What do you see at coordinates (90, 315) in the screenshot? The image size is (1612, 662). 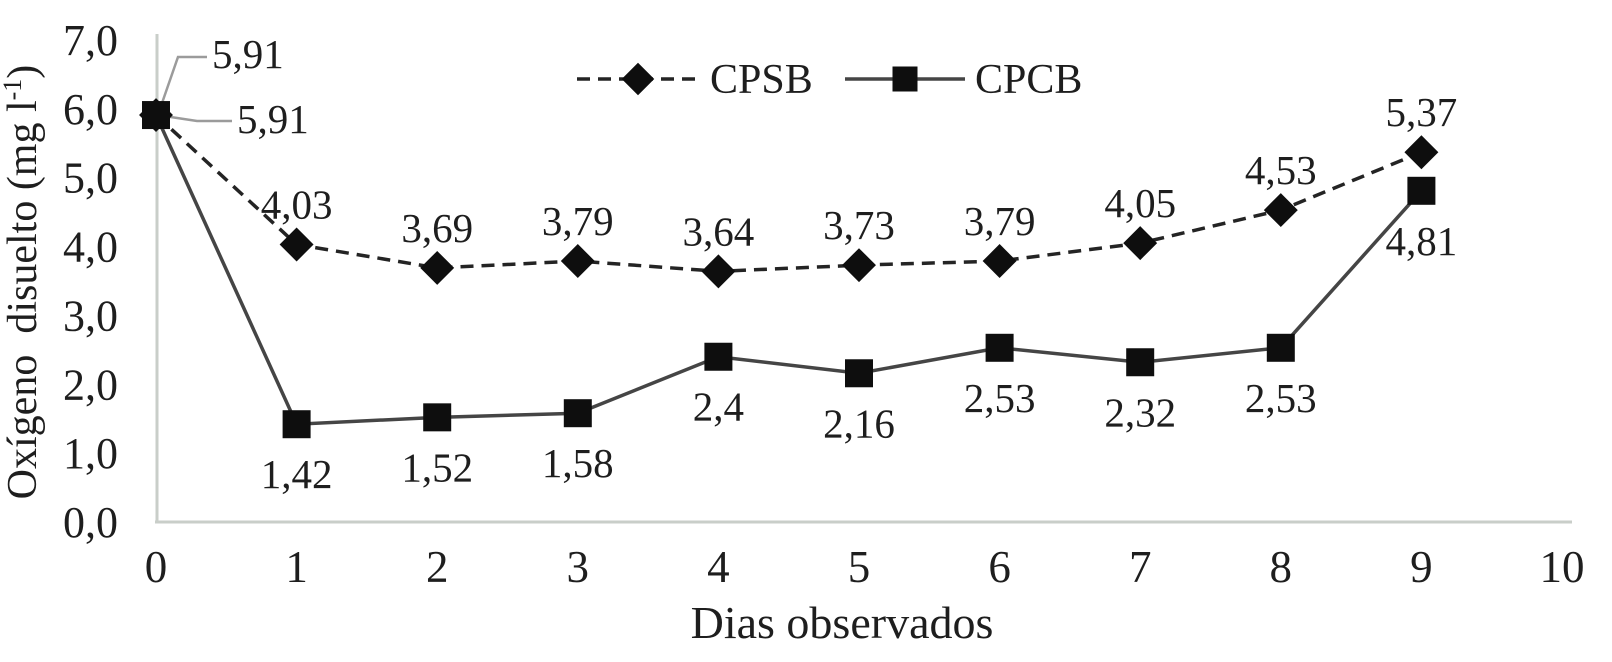 I see `y-tick-label: 3,0` at bounding box center [90, 315].